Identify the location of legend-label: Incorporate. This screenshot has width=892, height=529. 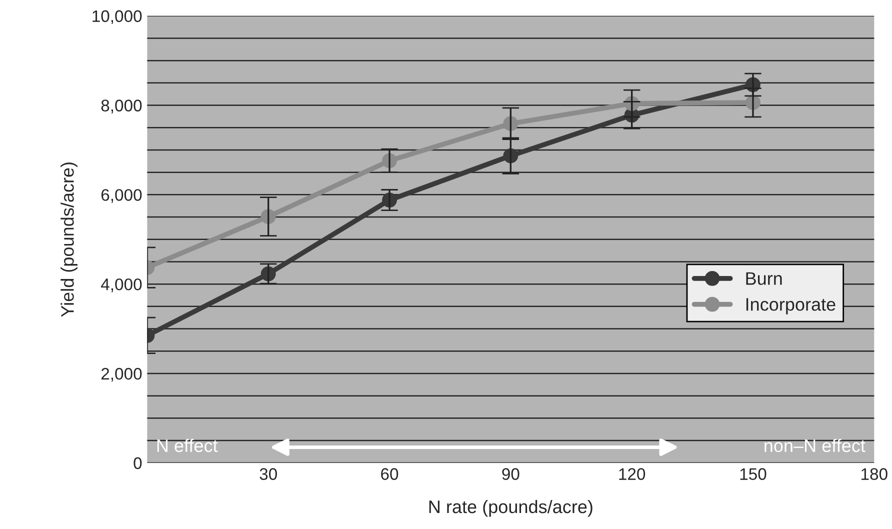
(791, 306).